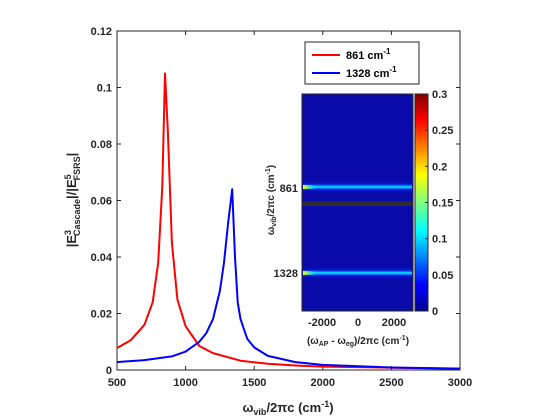 The width and height of the screenshot is (560, 420). I want to click on x-tick-label: 2000, so click(323, 383).